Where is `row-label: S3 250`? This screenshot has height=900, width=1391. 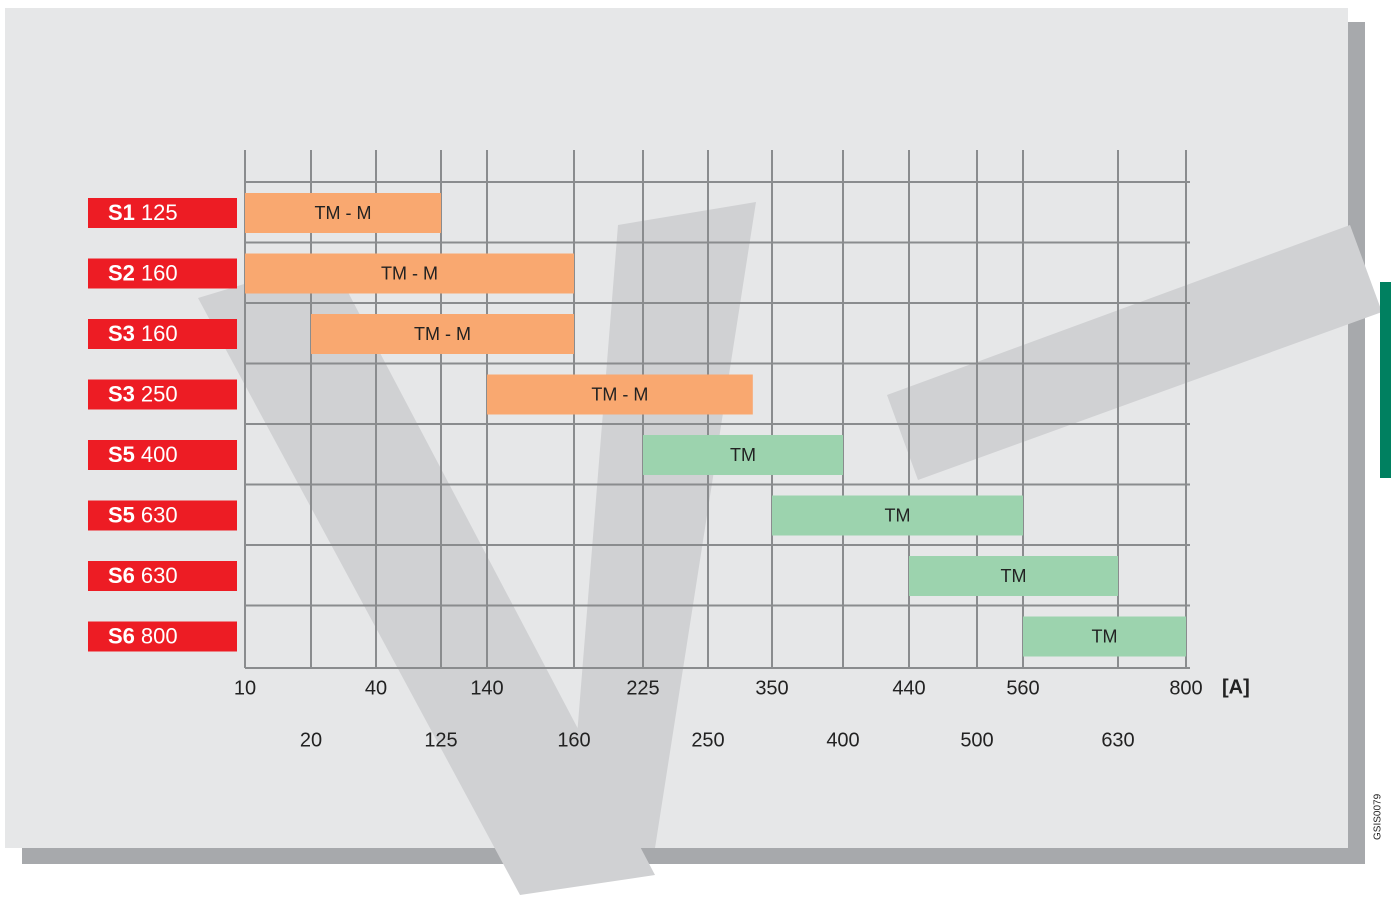
row-label: S3 250 is located at coordinates (143, 393).